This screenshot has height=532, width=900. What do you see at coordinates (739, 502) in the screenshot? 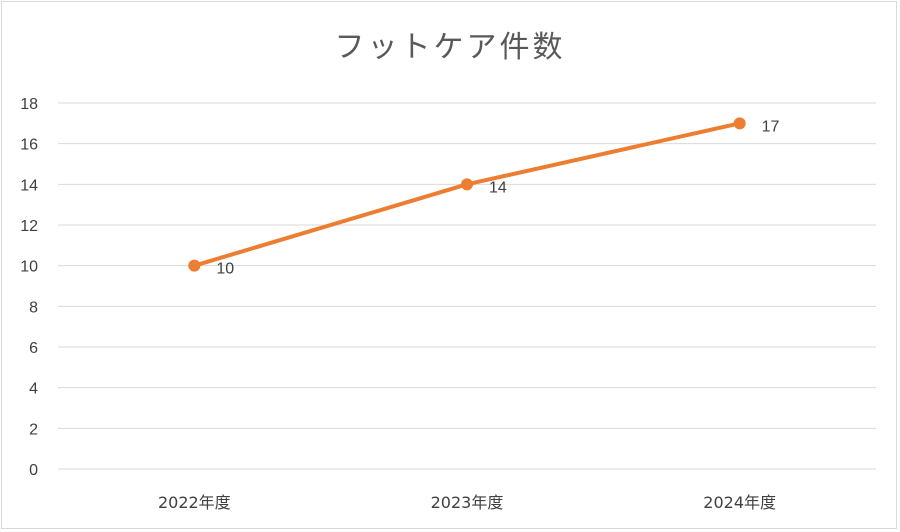
I see `x-tick-label: 2024年度` at bounding box center [739, 502].